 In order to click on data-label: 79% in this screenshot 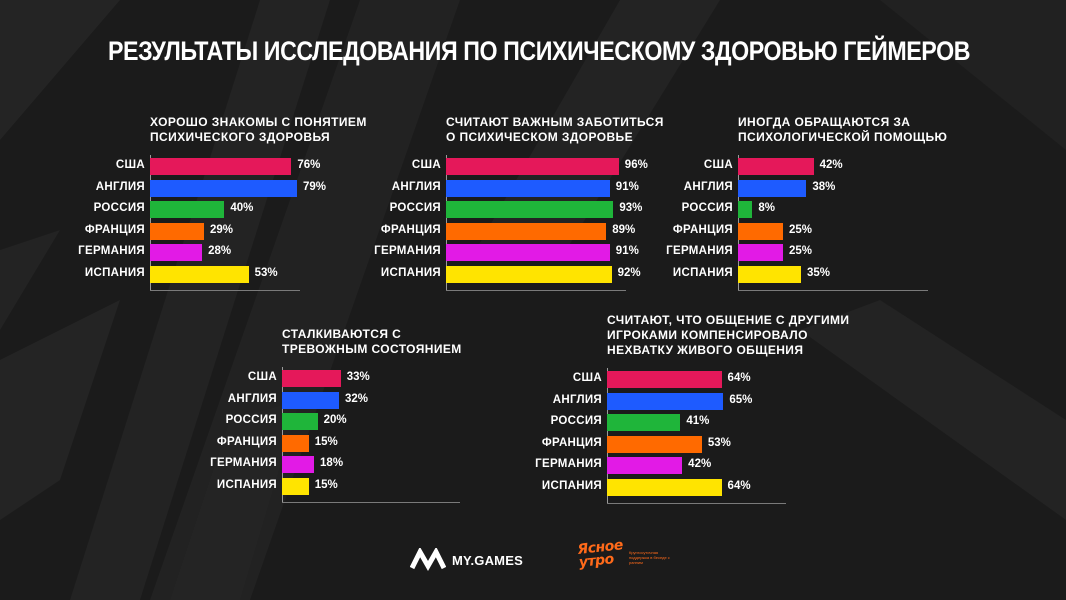, I will do `click(314, 186)`.